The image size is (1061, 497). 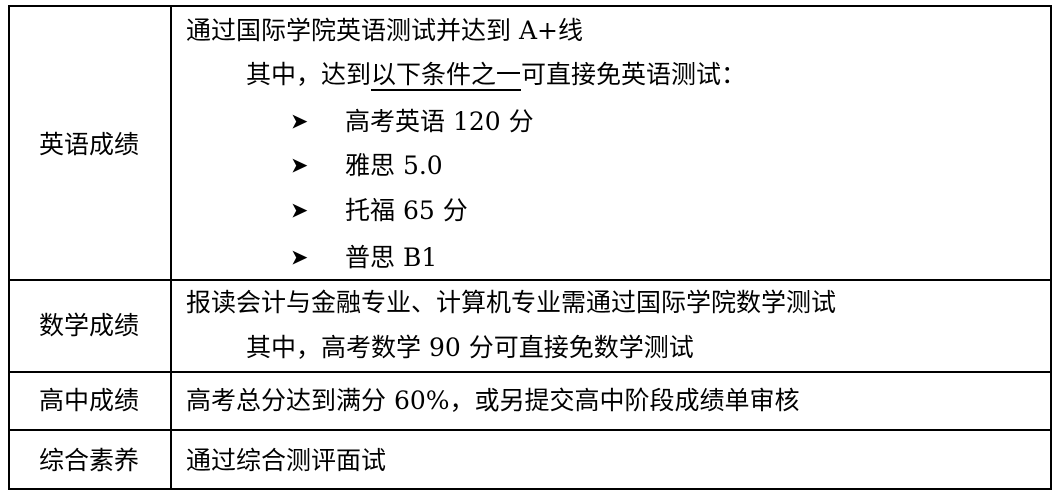 I want to click on row-label-english: 英语成绩, so click(x=88, y=144).